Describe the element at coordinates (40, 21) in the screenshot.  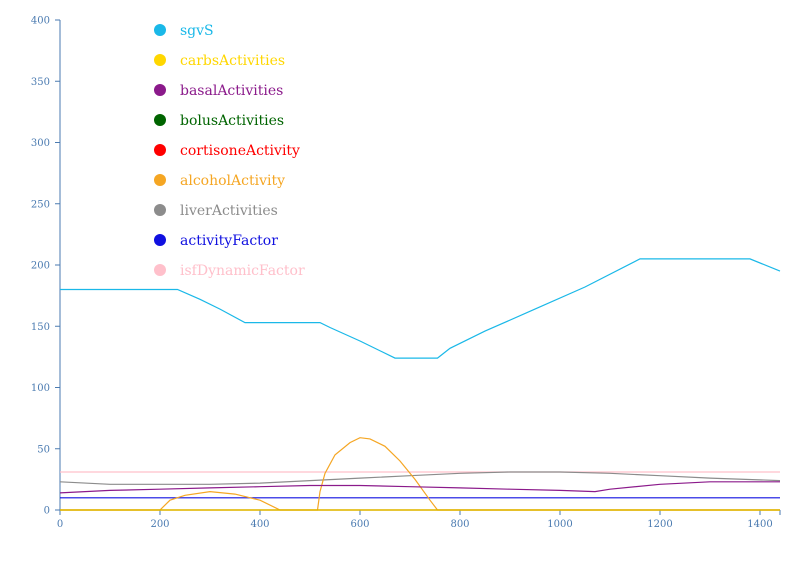
I see `y-tick-label: 400` at that location.